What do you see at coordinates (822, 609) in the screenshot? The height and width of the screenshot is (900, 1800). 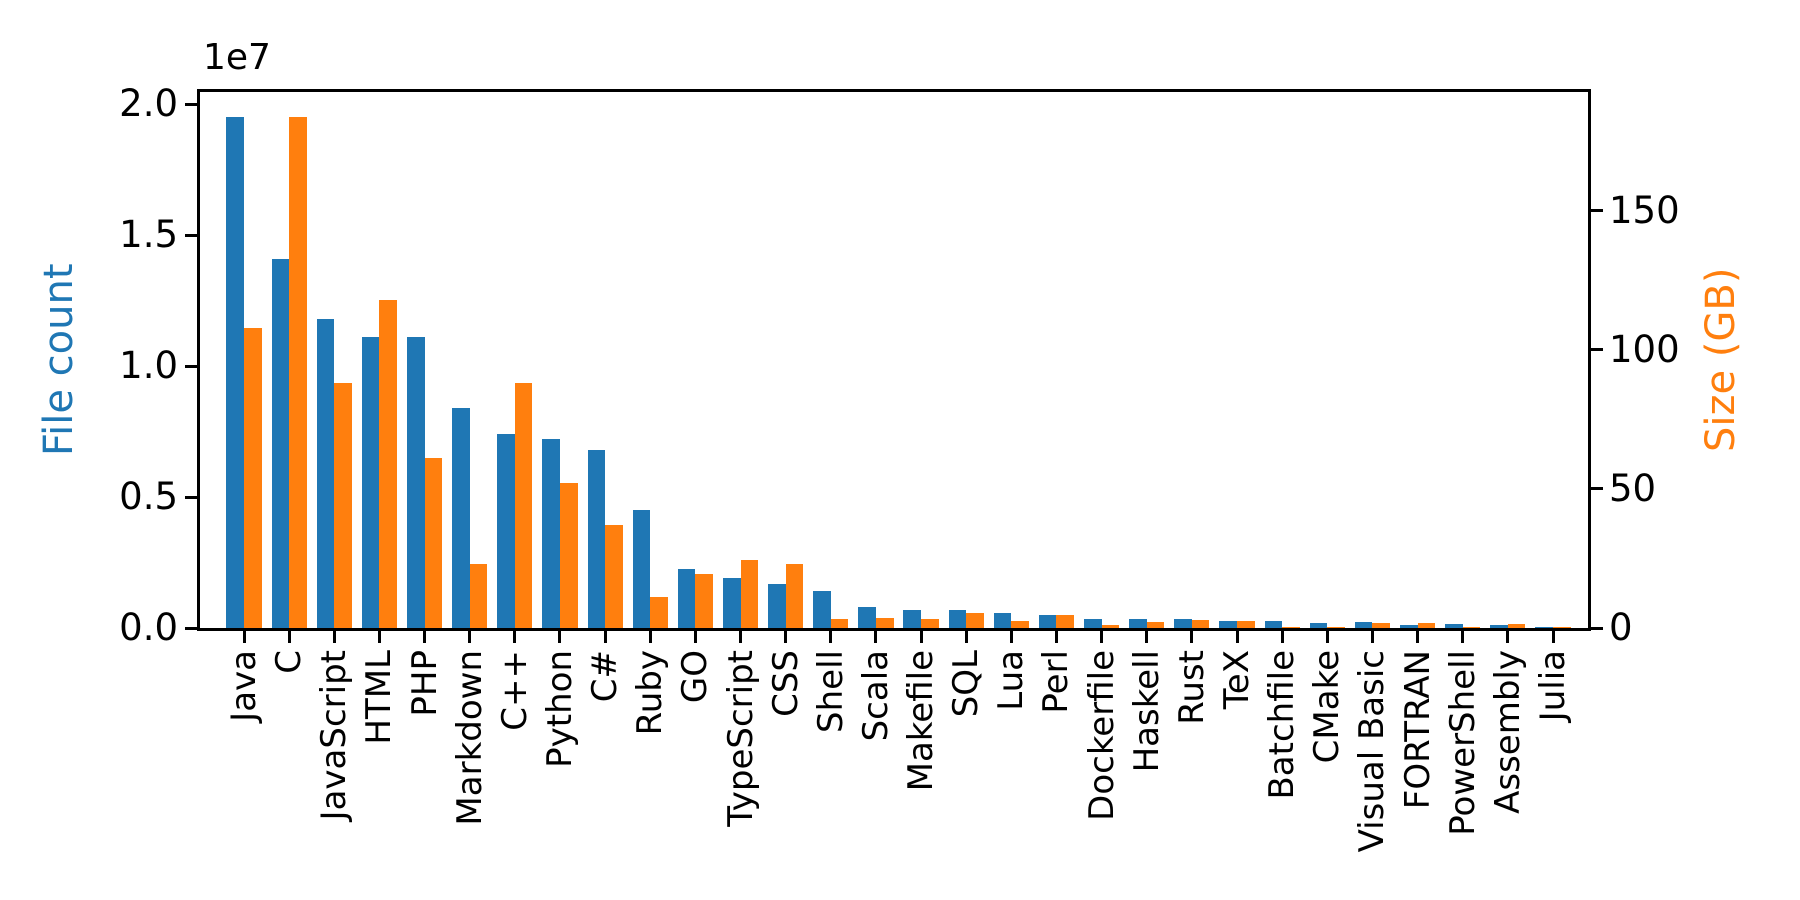 I see `bar-file-count-13-shell` at bounding box center [822, 609].